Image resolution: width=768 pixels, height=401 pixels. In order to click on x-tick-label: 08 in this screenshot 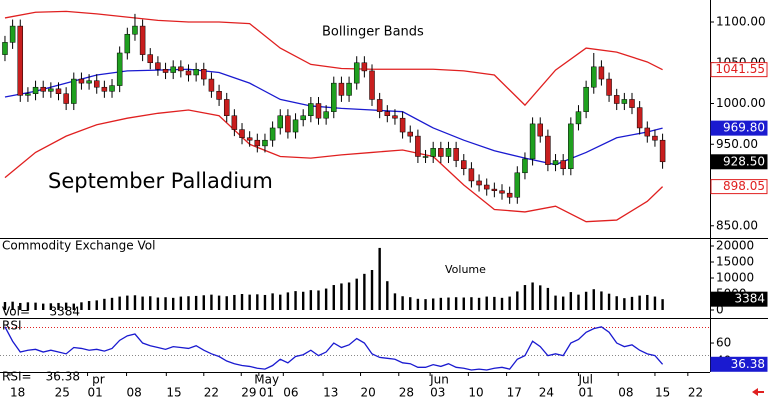, I will do `click(625, 393)`.